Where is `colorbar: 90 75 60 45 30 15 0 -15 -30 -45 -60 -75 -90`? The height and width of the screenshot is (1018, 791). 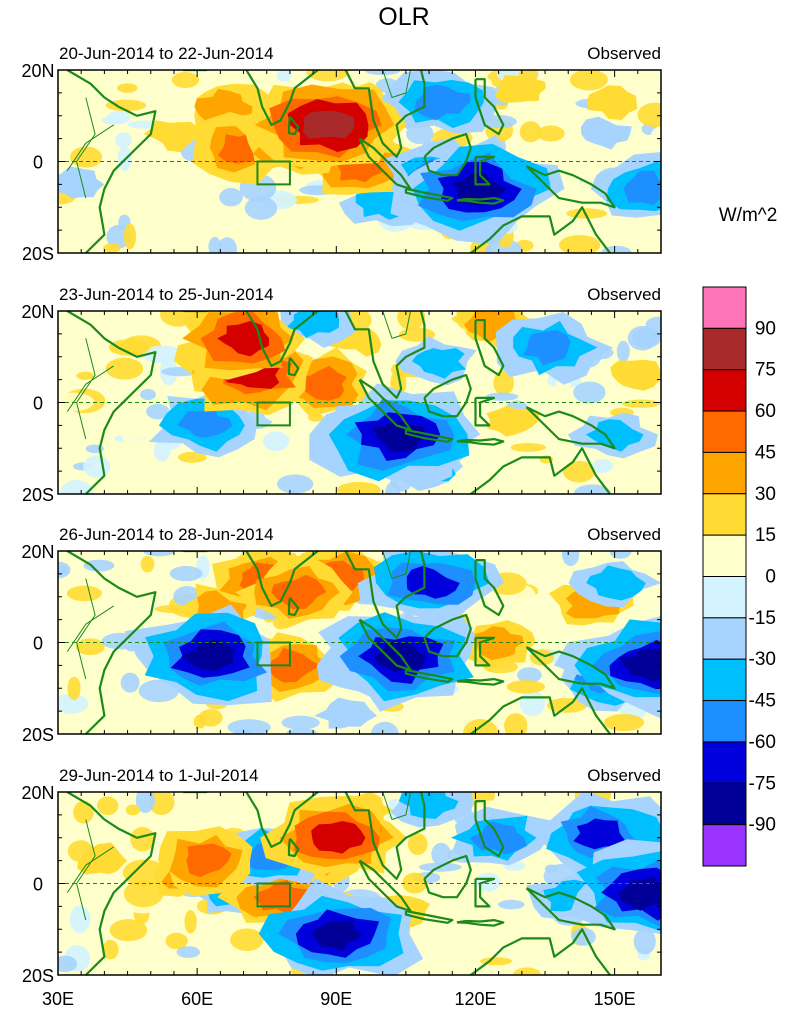
colorbar: 90 75 60 45 30 15 0 -15 -30 -45 -60 -75 -90 is located at coordinates (739, 576).